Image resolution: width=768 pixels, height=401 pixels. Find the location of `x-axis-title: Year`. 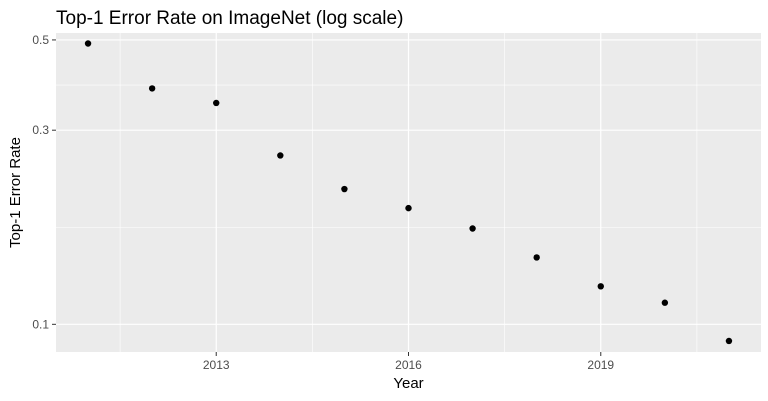

x-axis-title: Year is located at coordinates (408, 383).